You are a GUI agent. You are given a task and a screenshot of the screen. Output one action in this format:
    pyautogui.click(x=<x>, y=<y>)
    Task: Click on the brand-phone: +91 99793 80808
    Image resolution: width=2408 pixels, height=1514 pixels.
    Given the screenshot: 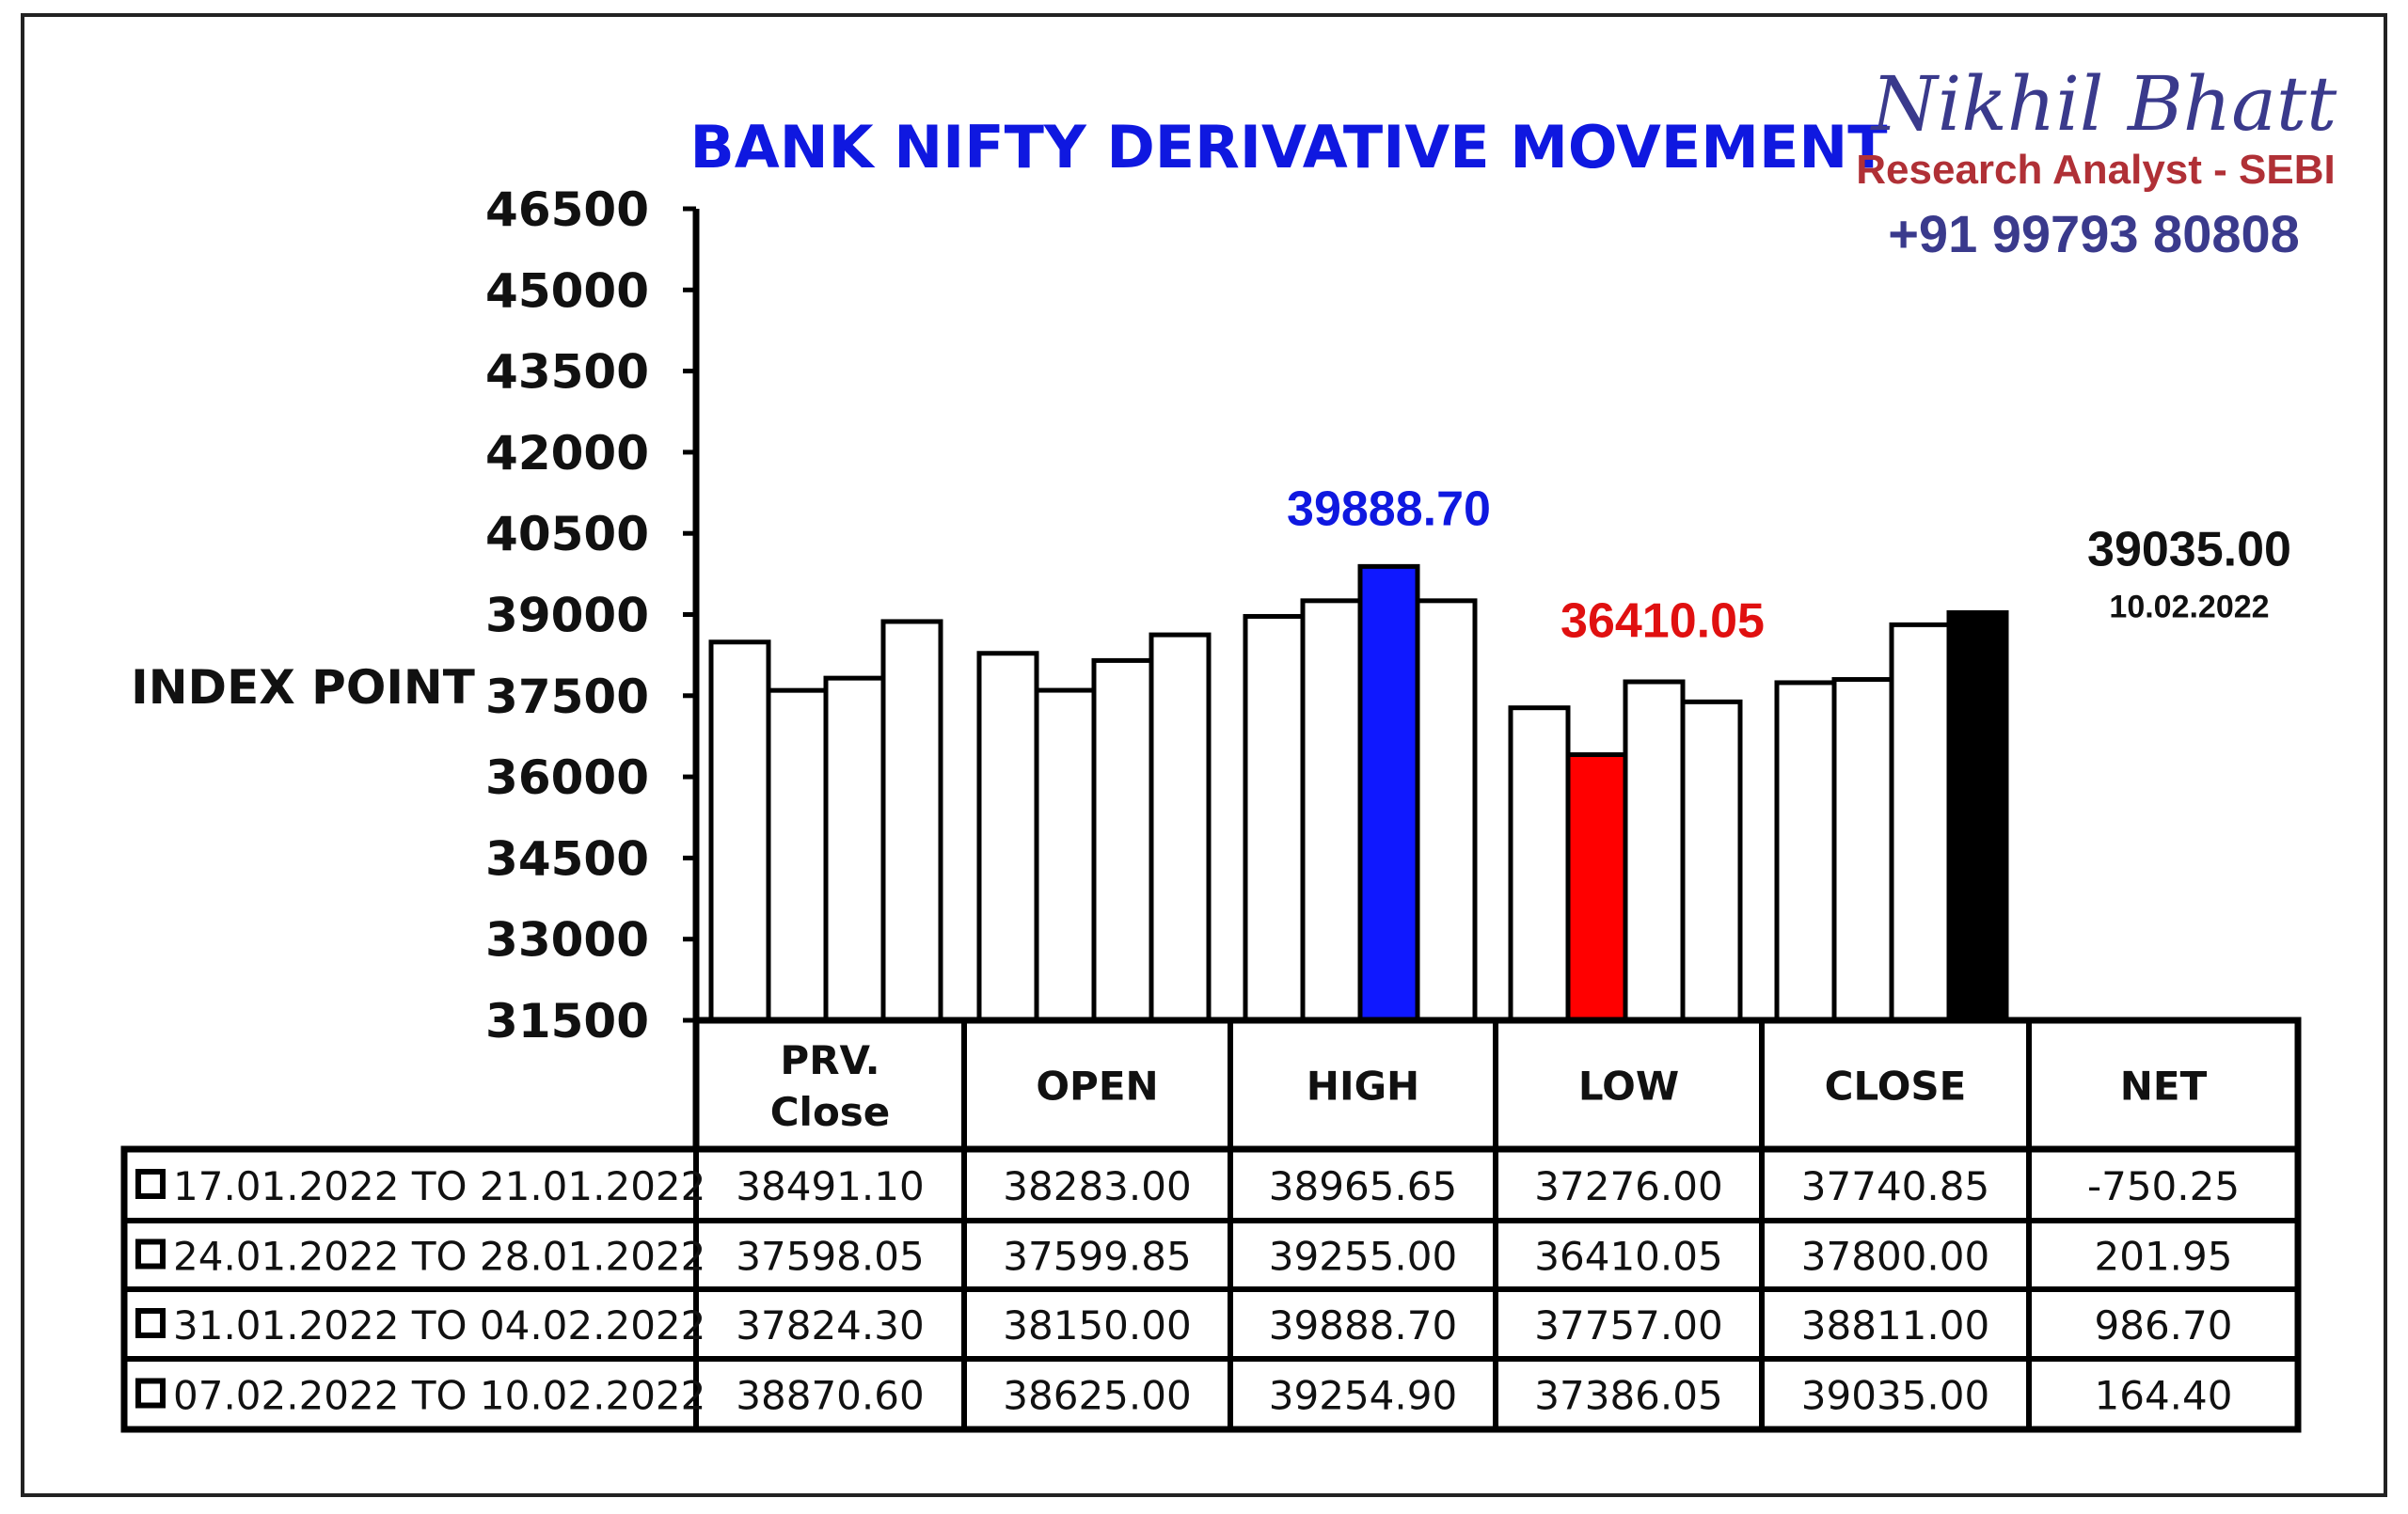 What is the action you would take?
    pyautogui.click(x=2094, y=233)
    